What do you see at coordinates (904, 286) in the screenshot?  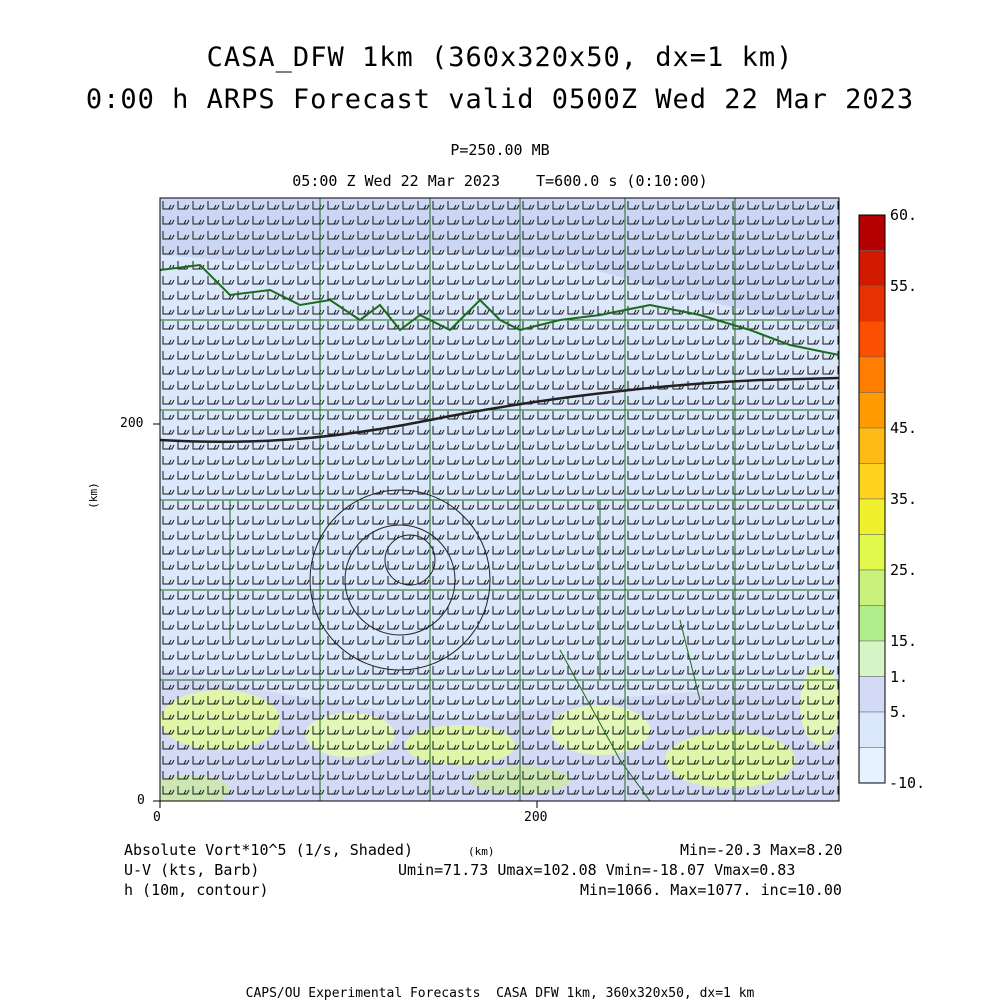 I see `colorbar-label-1: 55.` at bounding box center [904, 286].